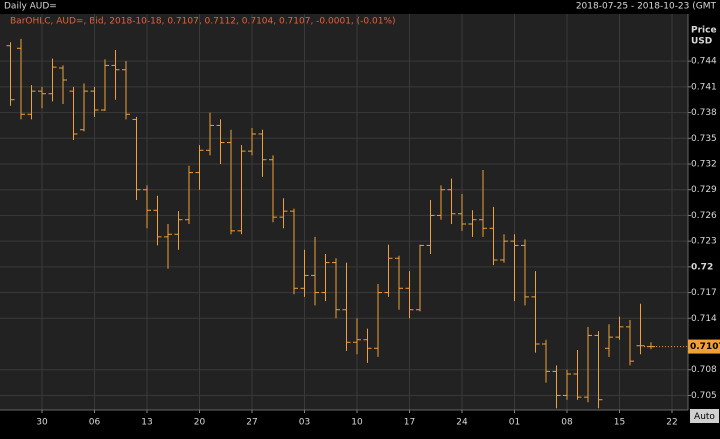 The width and height of the screenshot is (720, 439). I want to click on last-price-box, so click(704, 346).